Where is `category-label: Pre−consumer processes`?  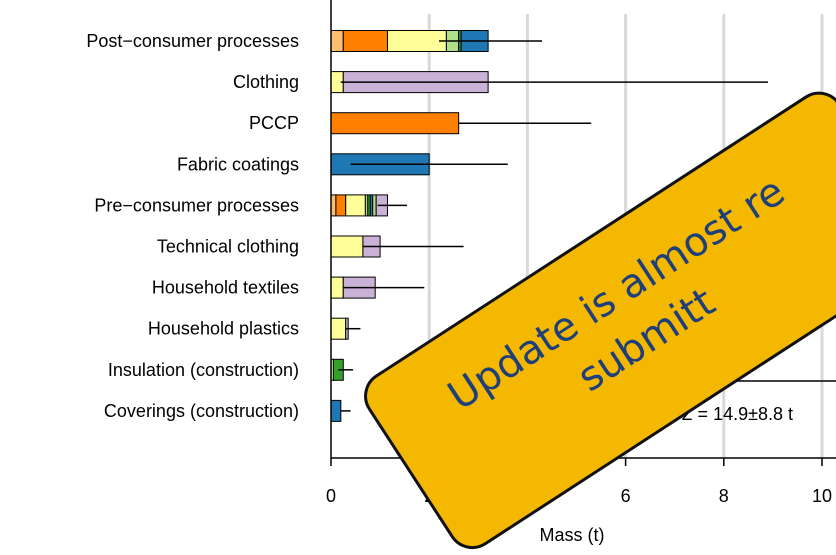
category-label: Pre−consumer processes is located at coordinates (196, 205).